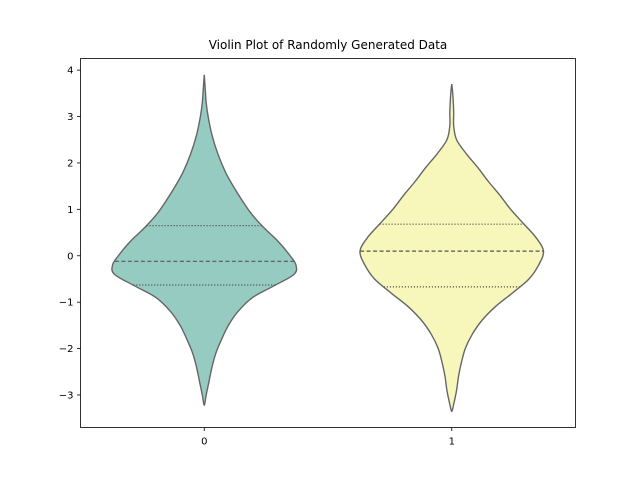 This screenshot has height=480, width=640. Describe the element at coordinates (70, 163) in the screenshot. I see `y-tick-label: 2` at that location.